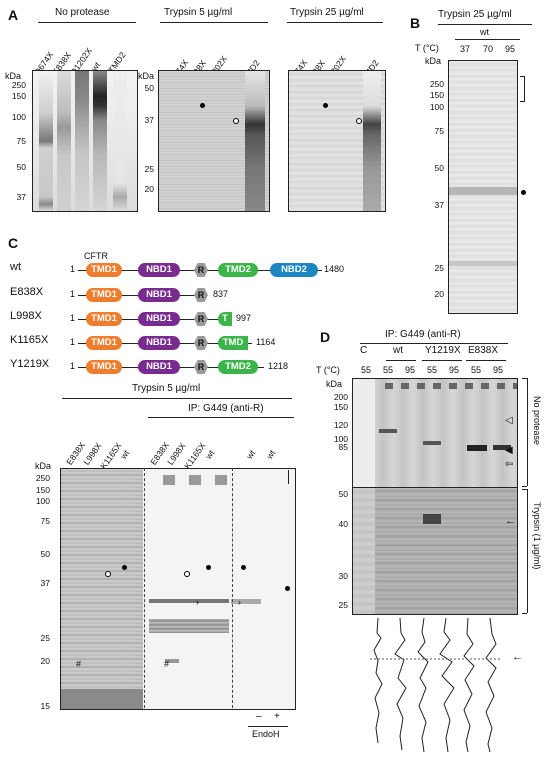 The height and width of the screenshot is (762, 550). I want to click on side-label-no-protease: No protease, so click(537, 421).